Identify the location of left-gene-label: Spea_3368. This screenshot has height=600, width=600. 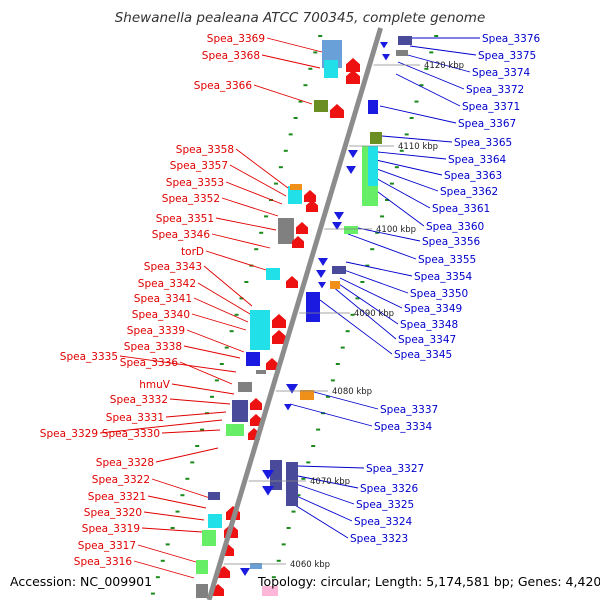
(231, 56).